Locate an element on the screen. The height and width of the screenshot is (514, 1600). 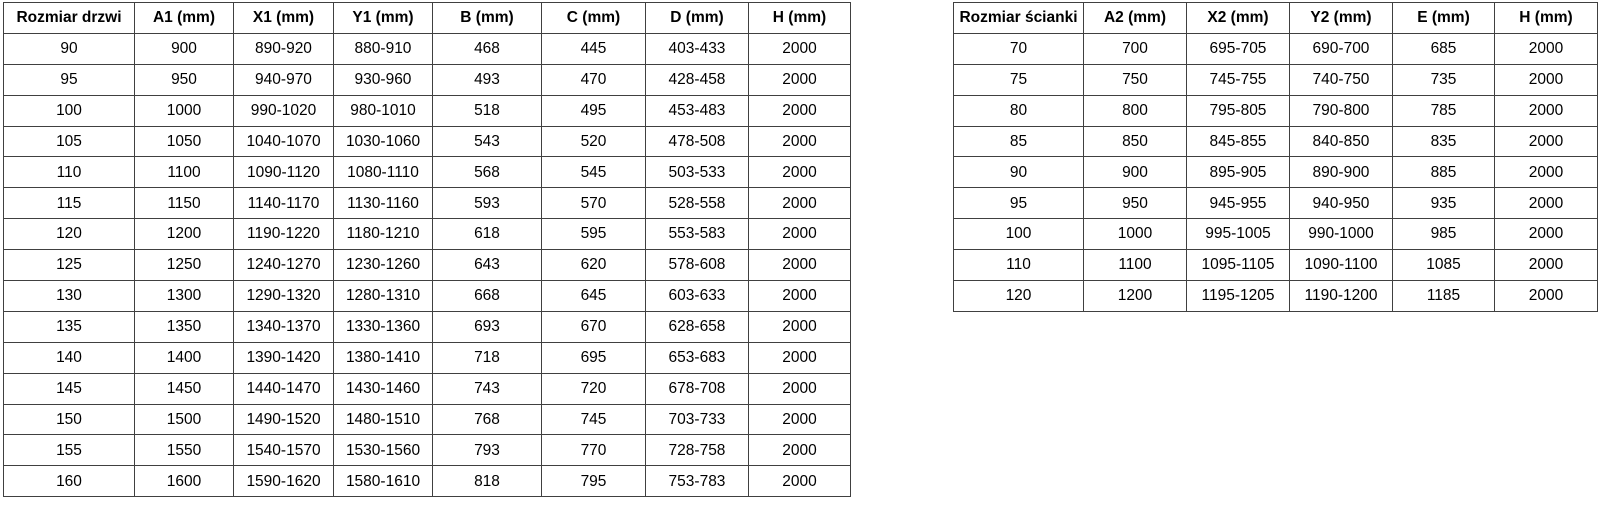
table-cell: 793 is located at coordinates (487, 450).